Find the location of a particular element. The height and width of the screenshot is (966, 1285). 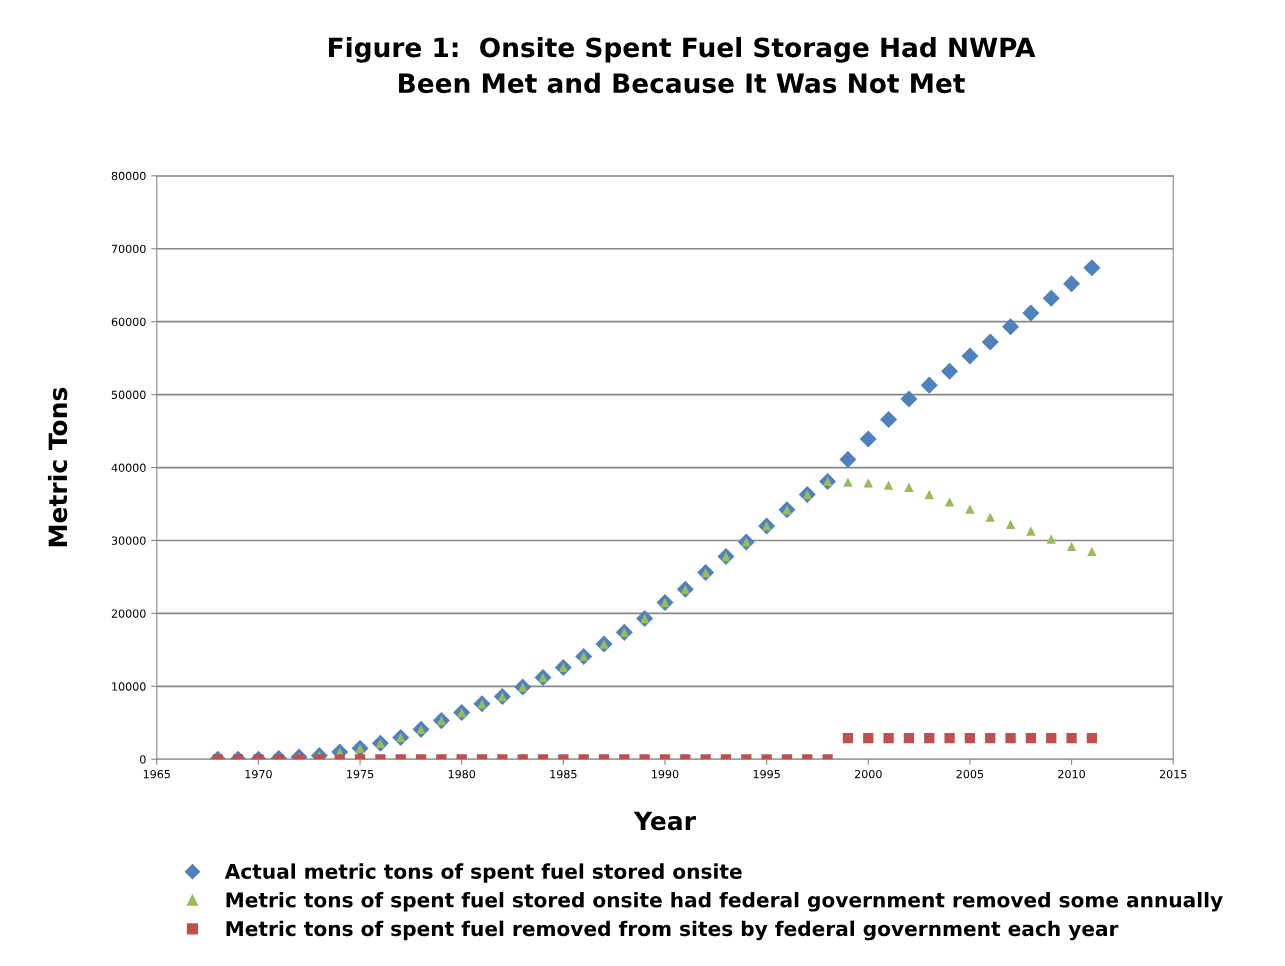

x-tick-label: 1995 is located at coordinates (766, 774).